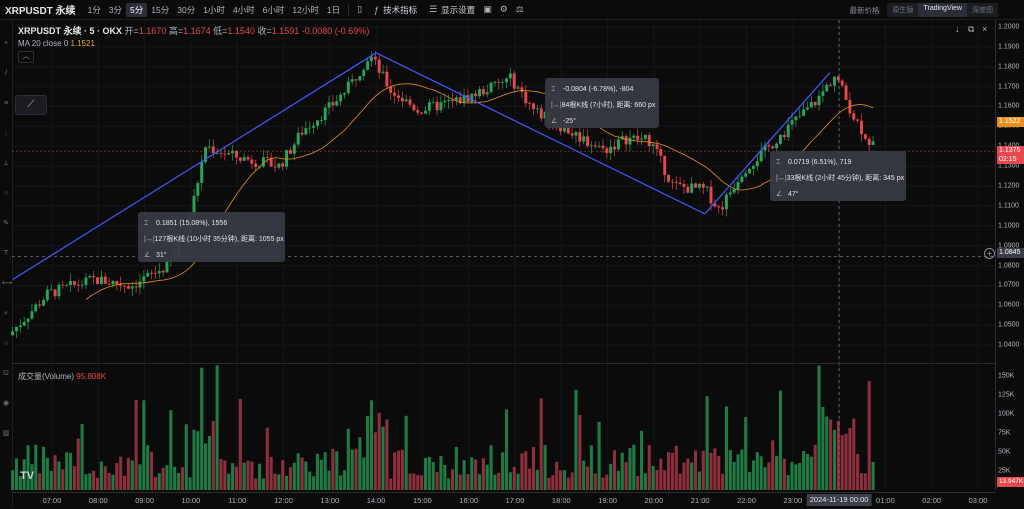 The height and width of the screenshot is (509, 1024). What do you see at coordinates (220, 31) in the screenshot?
I see `legend-low-label: 低=` at bounding box center [220, 31].